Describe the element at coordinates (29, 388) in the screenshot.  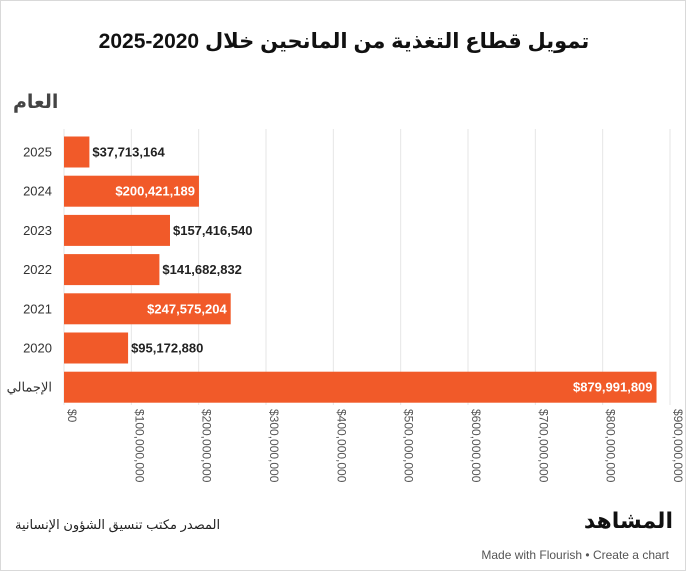
I see `category-label: الإجمالي` at that location.